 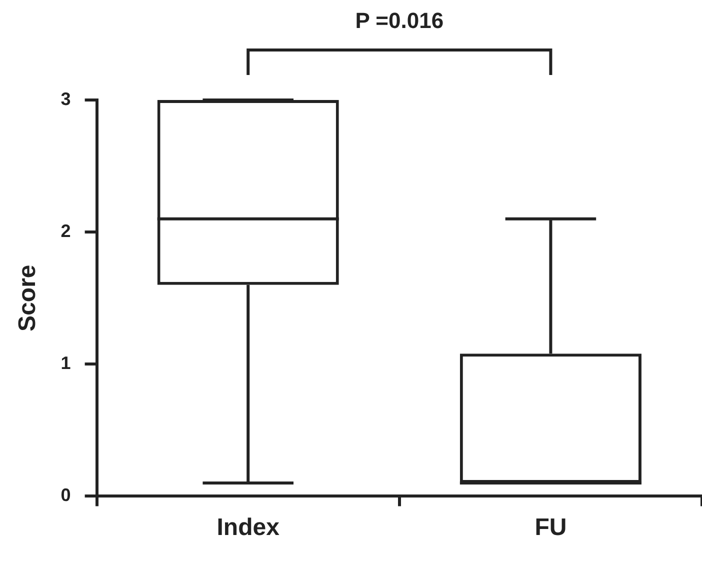 What do you see at coordinates (65, 98) in the screenshot?
I see `y-tick-label: 3` at bounding box center [65, 98].